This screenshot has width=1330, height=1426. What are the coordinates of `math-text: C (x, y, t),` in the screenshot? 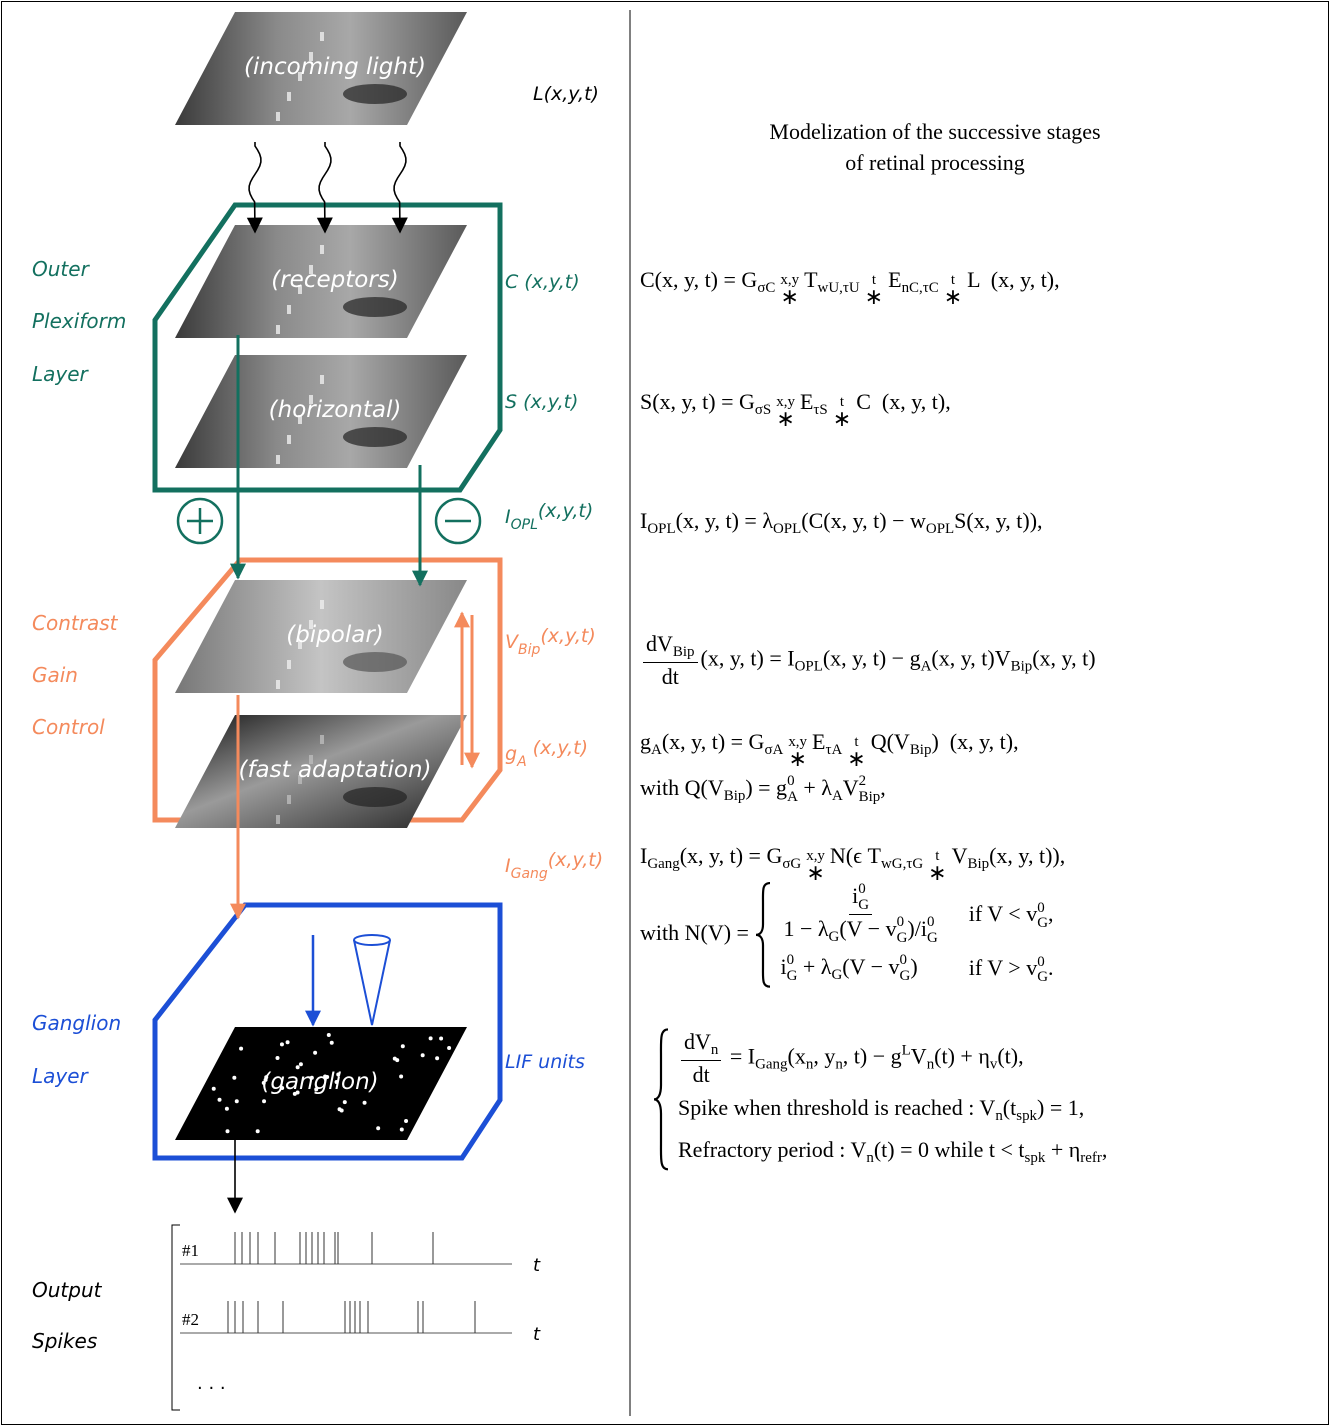 It's located at (903, 401).